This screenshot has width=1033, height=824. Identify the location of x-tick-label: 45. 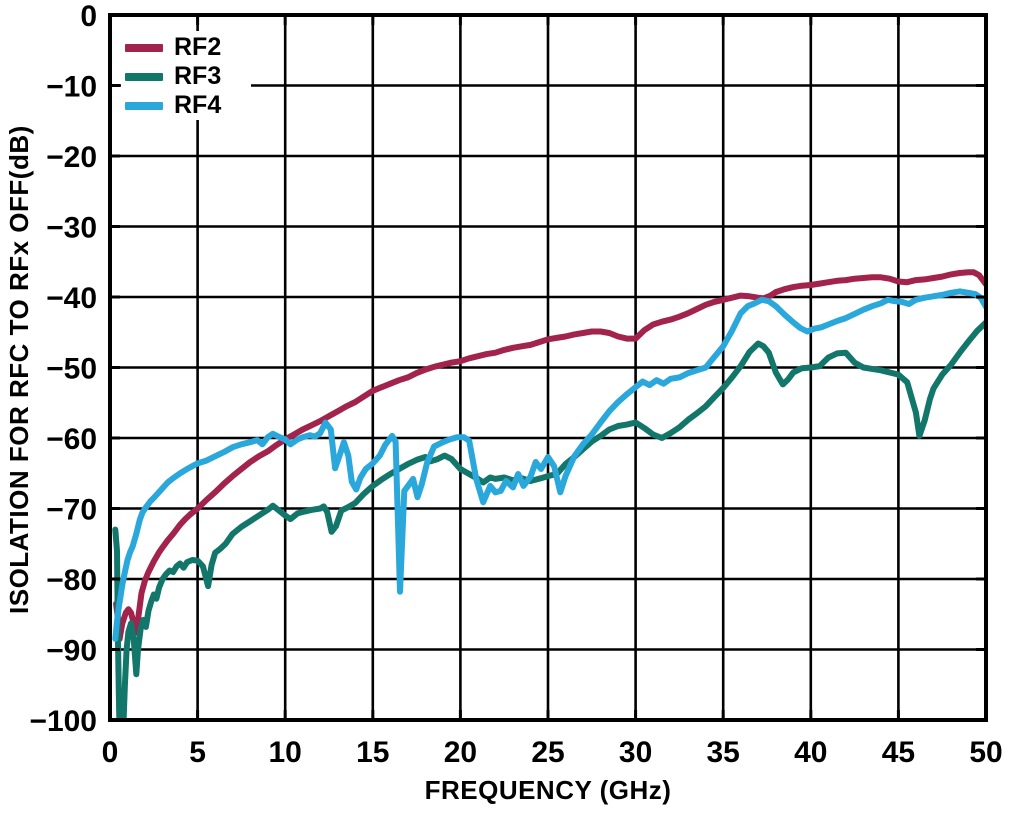
(898, 752).